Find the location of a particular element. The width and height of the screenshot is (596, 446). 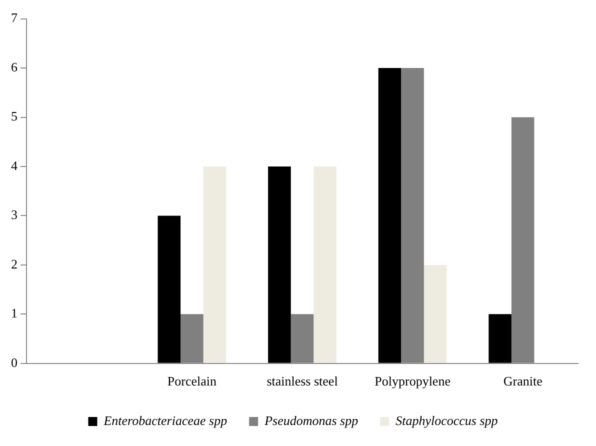

y-tick-label: 4 is located at coordinates (14, 165).